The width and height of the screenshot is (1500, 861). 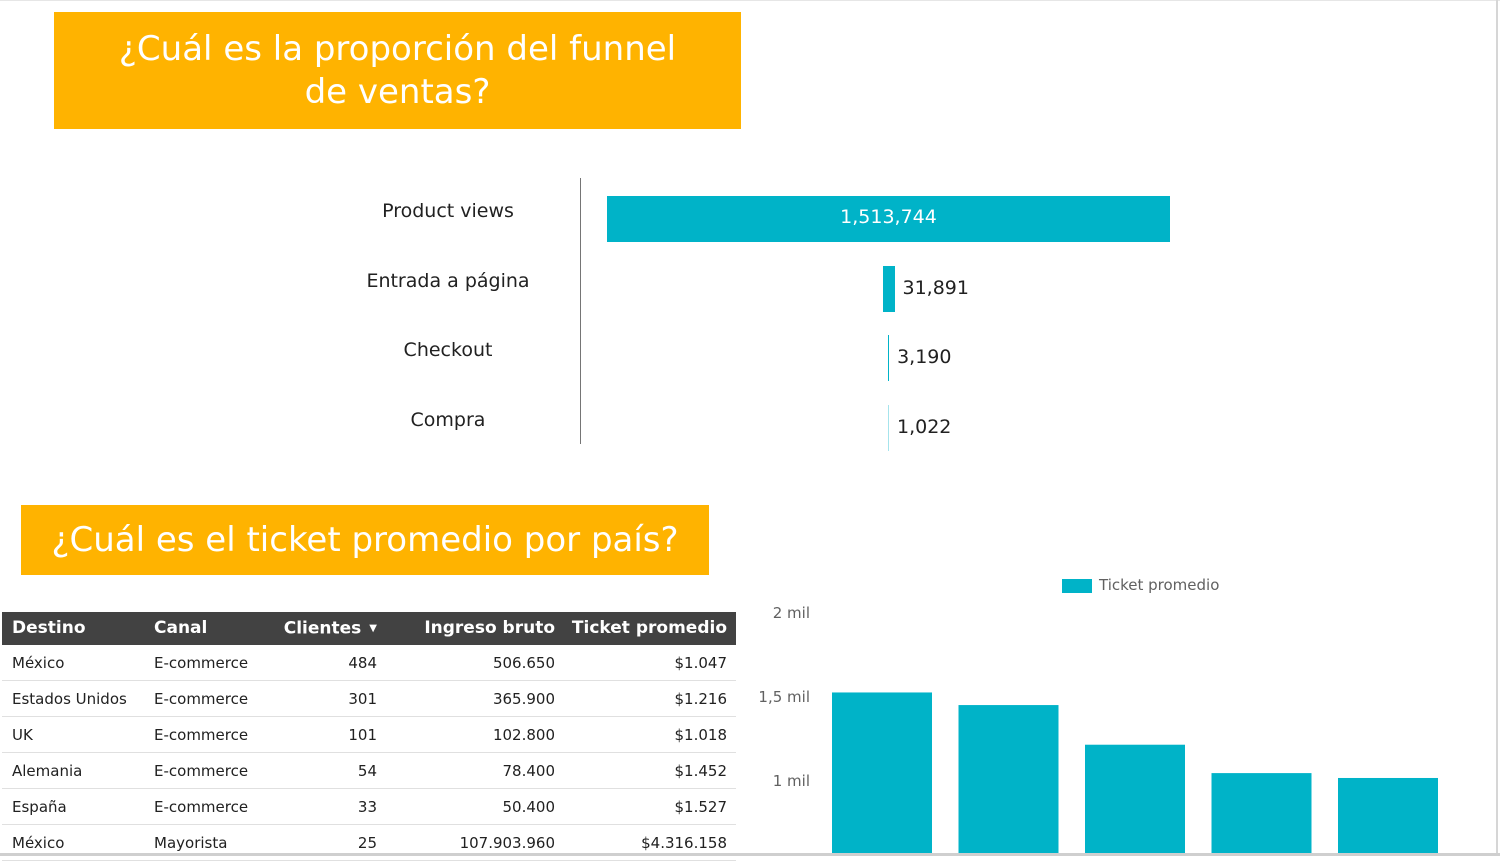 What do you see at coordinates (750, 0) in the screenshot?
I see `frame-top-border` at bounding box center [750, 0].